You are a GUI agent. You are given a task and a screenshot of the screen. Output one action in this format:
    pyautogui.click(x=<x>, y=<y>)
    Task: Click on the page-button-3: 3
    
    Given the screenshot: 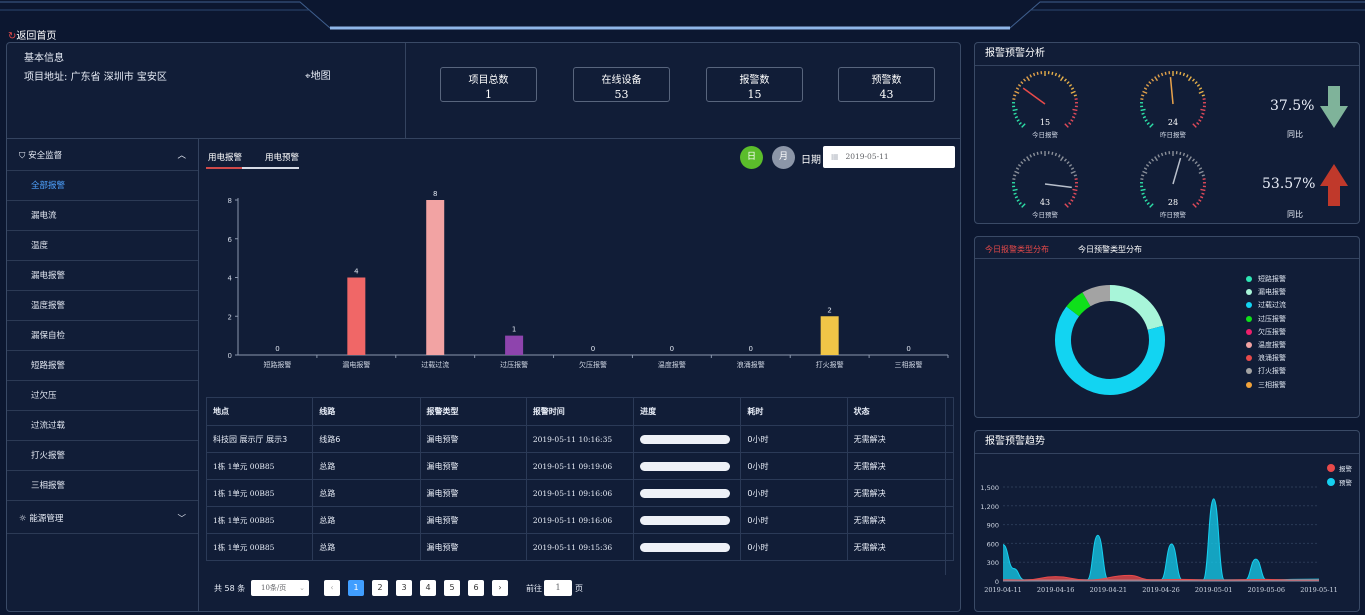 What is the action you would take?
    pyautogui.click(x=404, y=588)
    